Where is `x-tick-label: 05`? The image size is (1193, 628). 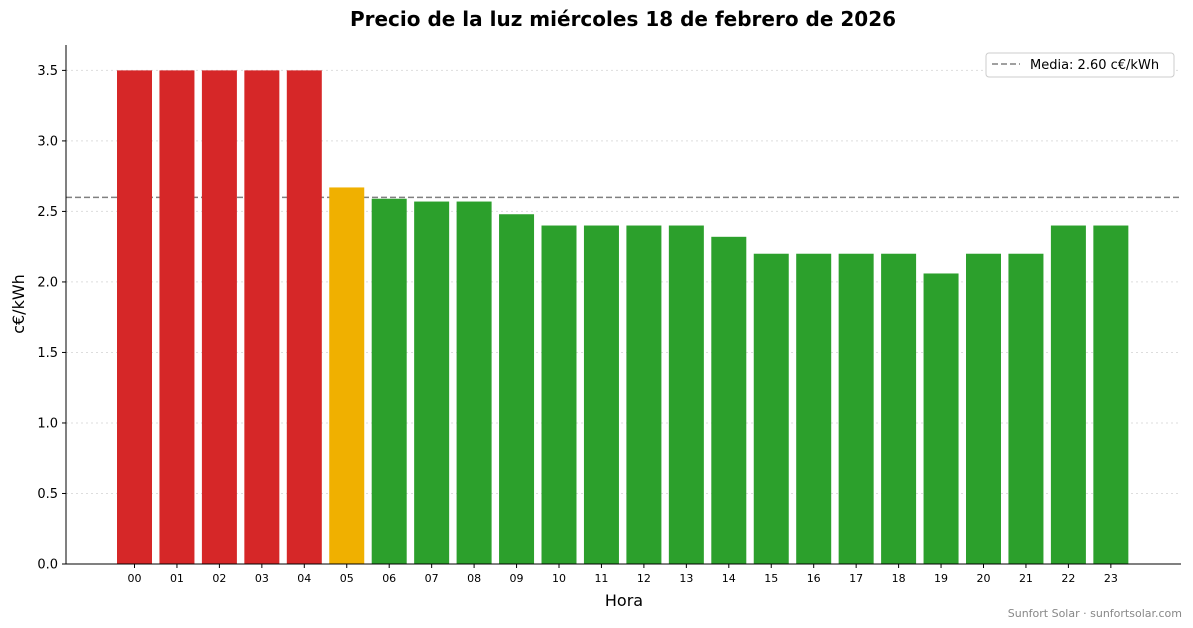
x-tick-label: 05 is located at coordinates (347, 578).